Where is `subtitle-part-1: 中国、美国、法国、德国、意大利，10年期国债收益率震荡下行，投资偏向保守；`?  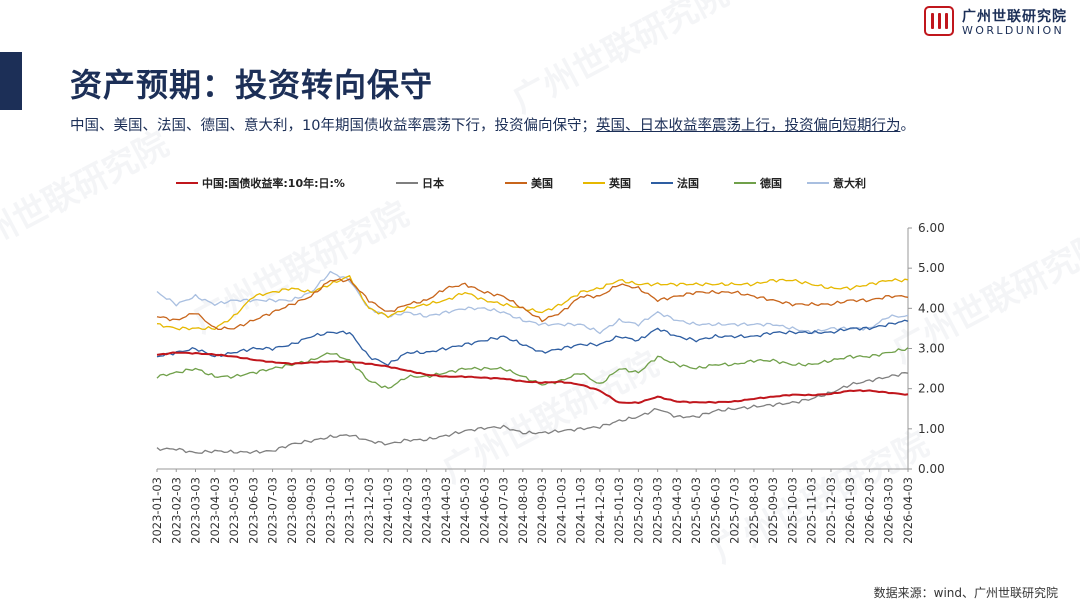 subtitle-part-1: 中国、美国、法国、德国、意大利，10年期国债收益率震荡下行，投资偏向保守； is located at coordinates (333, 126).